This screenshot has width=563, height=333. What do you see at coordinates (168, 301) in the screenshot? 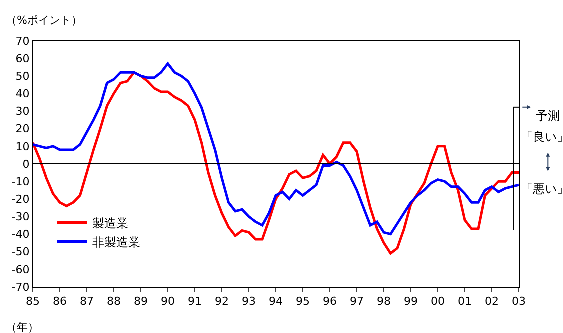
I see `x-tick-label: 90` at bounding box center [168, 301].